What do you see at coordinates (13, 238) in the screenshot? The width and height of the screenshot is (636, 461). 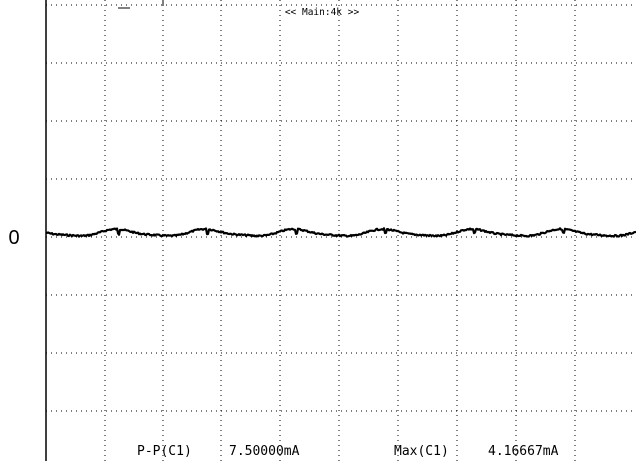 I see `y-zero-label: 0` at bounding box center [13, 238].